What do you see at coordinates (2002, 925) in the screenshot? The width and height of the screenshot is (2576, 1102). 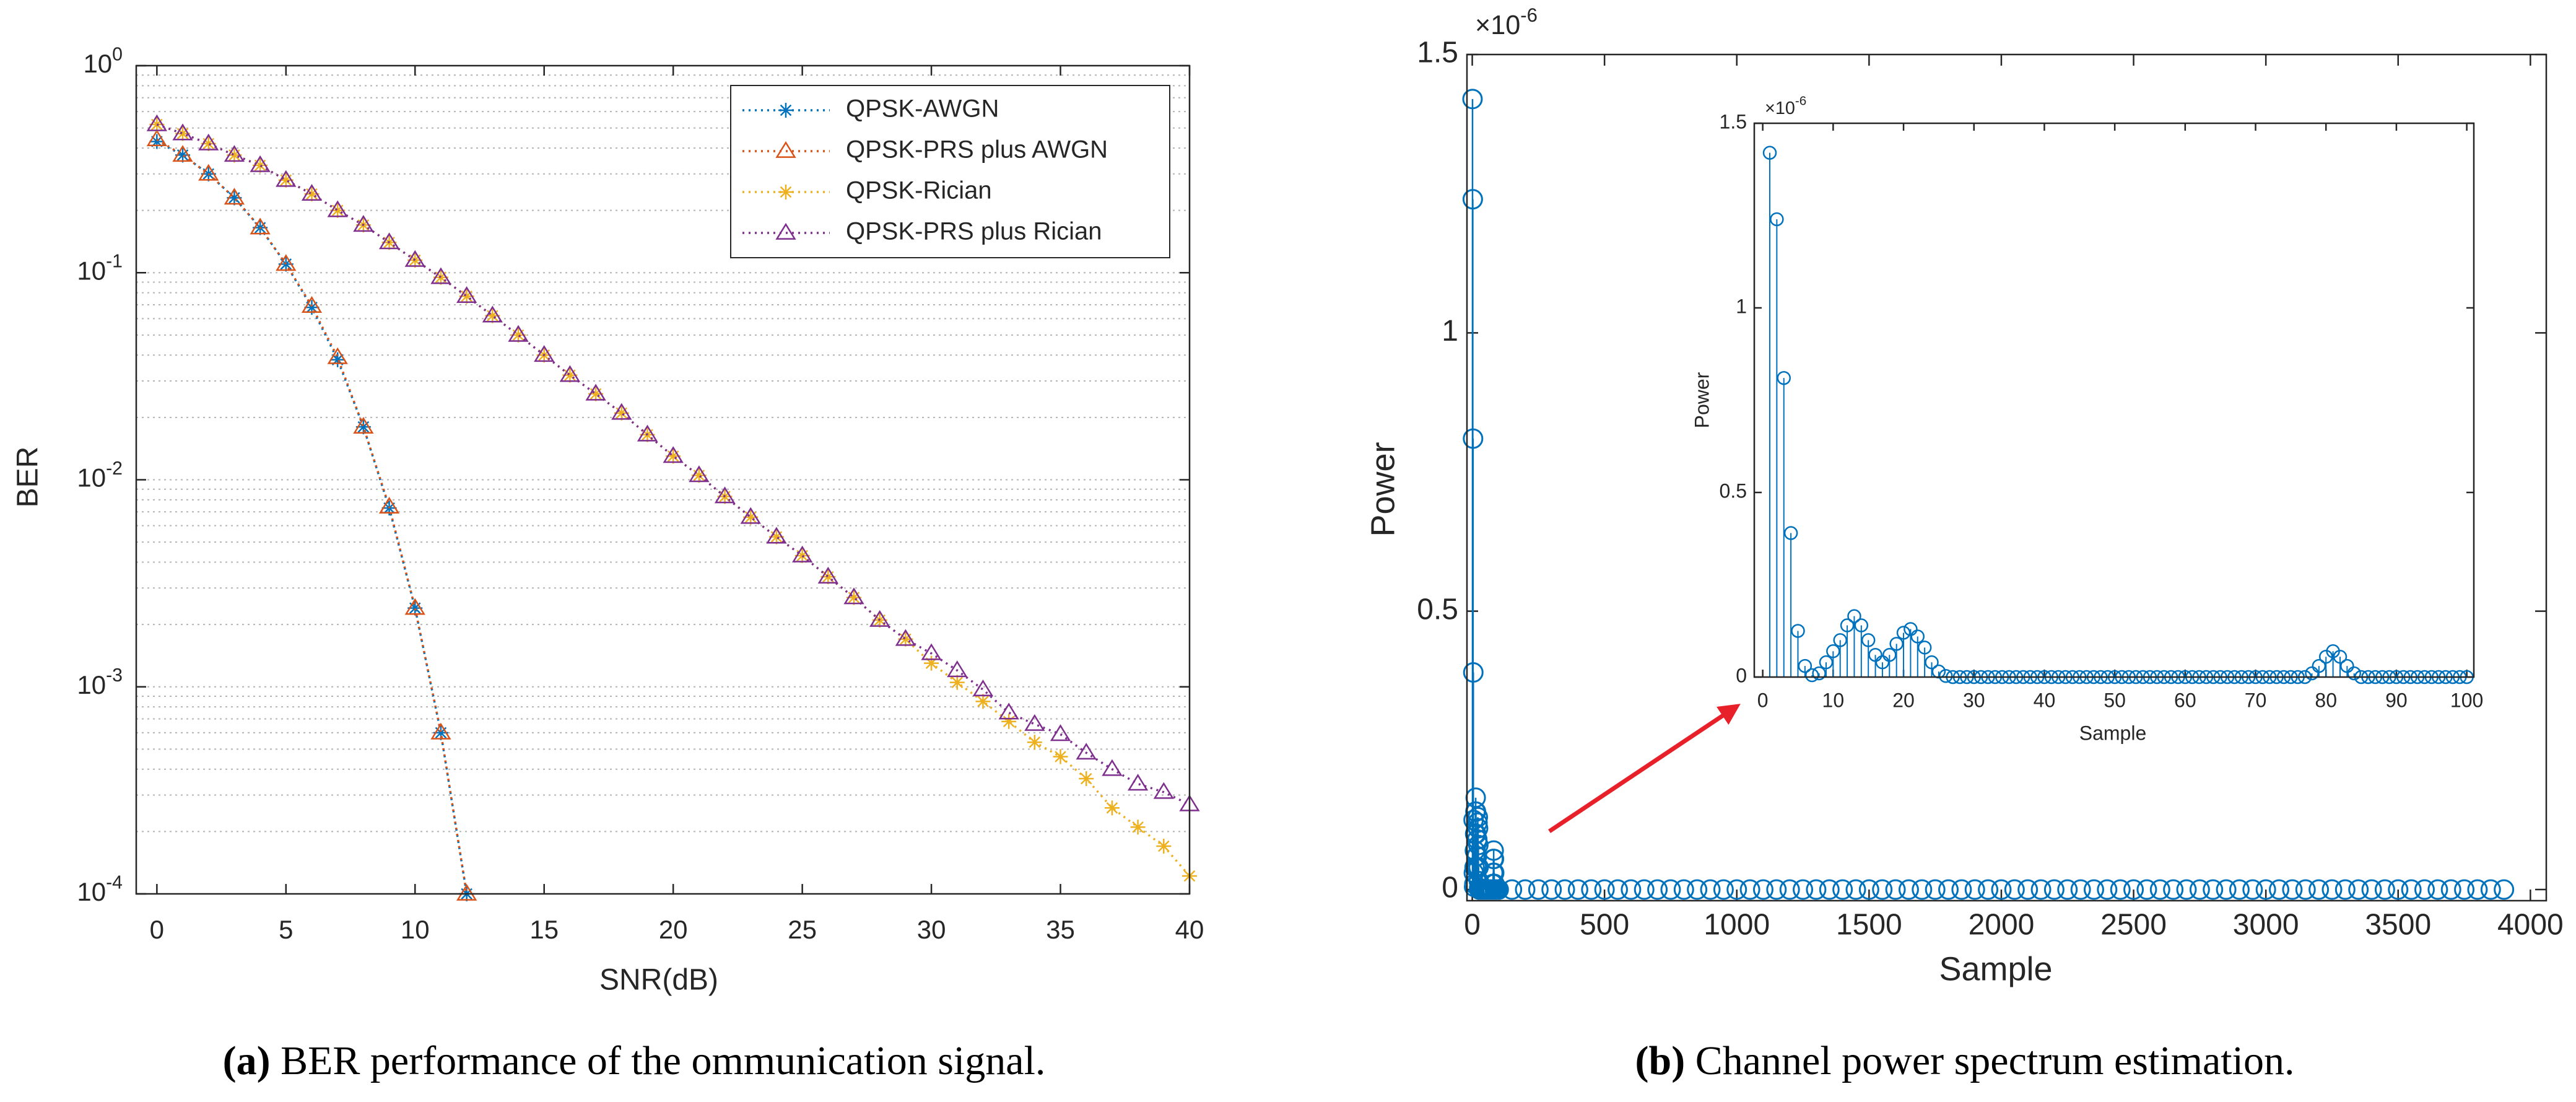 I see `x-tick-label: 2000` at bounding box center [2002, 925].